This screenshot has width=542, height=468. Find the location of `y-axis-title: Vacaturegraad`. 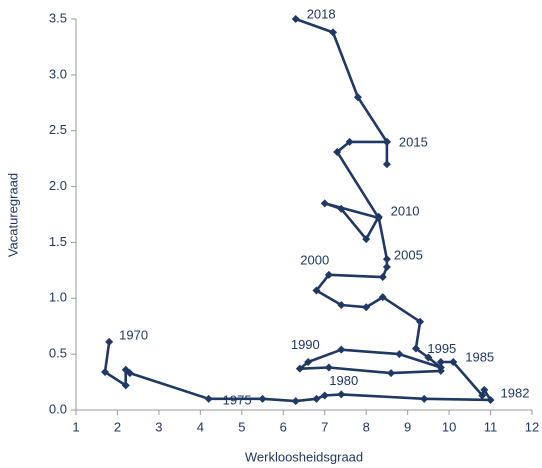

y-axis-title: Vacaturegraad is located at coordinates (12, 215).